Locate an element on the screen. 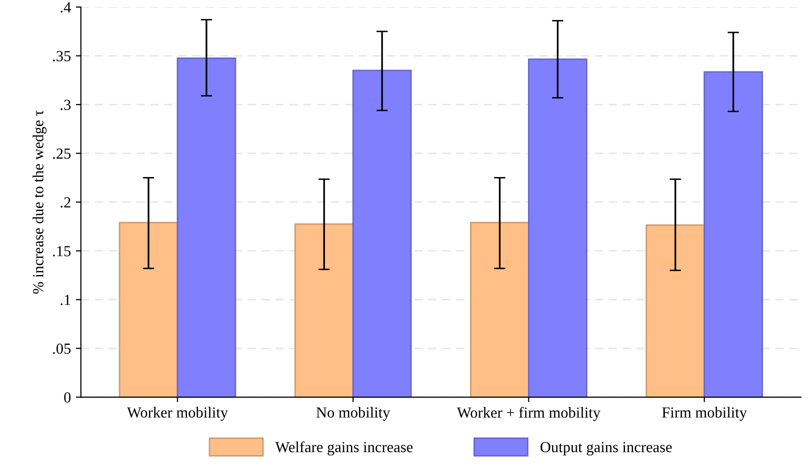  x-tick-label: Firm mobility is located at coordinates (704, 413).